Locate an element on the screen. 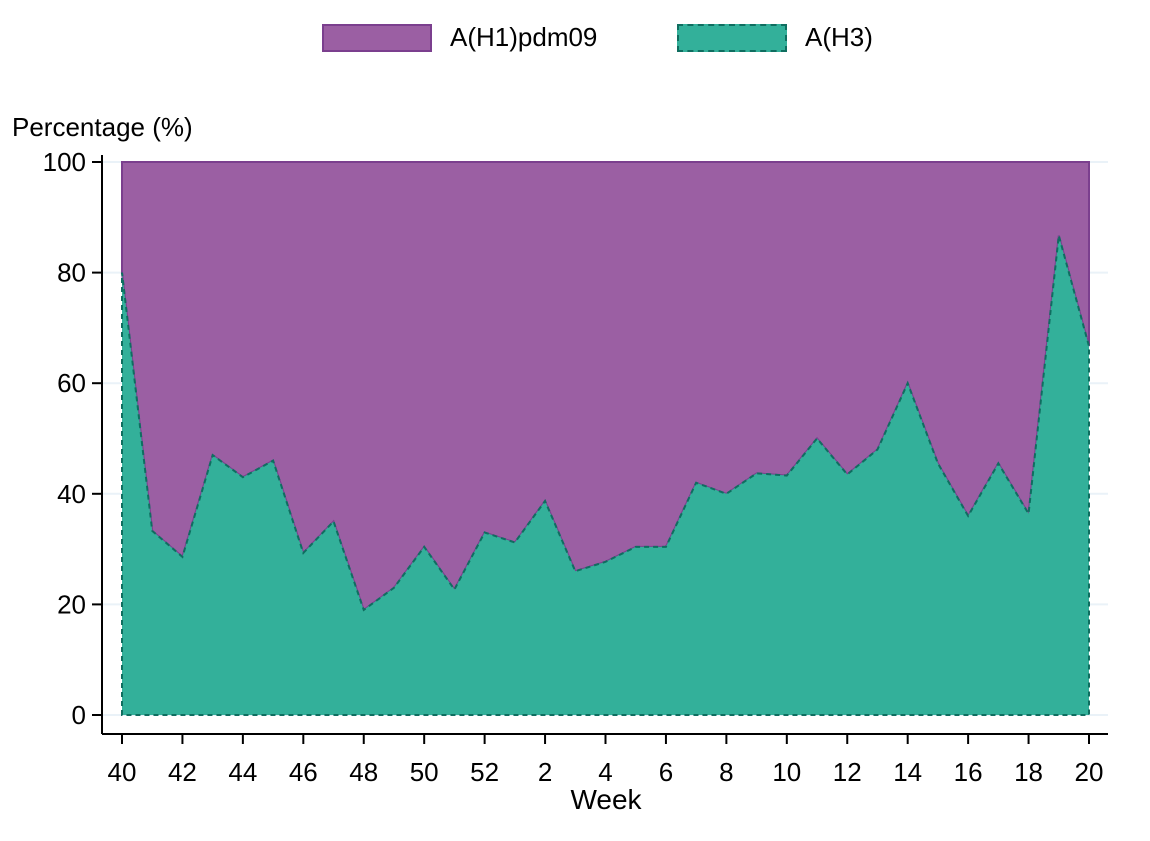 The height and width of the screenshot is (841, 1150). legend-label-h1: A(H1)pdm09 is located at coordinates (524, 37).